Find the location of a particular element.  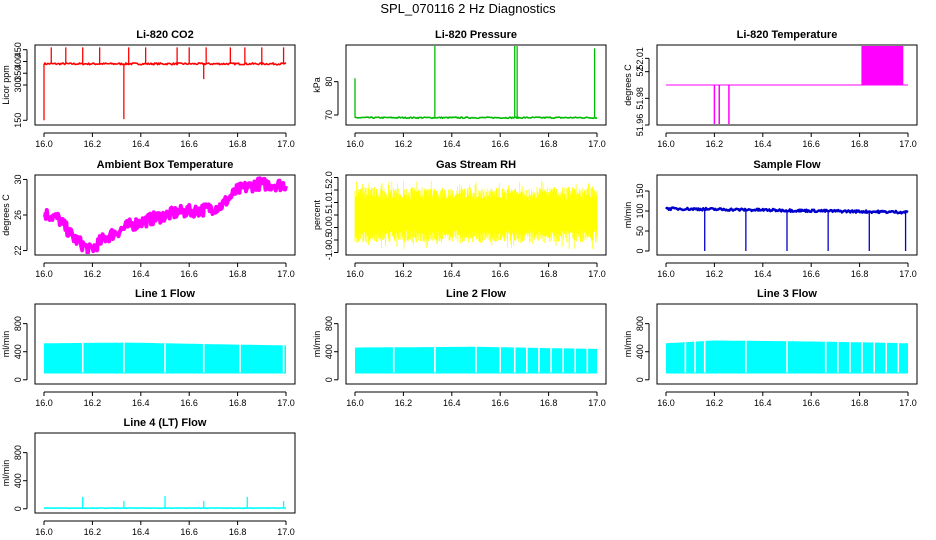

y-tick-label: 30 is located at coordinates (18, 179).